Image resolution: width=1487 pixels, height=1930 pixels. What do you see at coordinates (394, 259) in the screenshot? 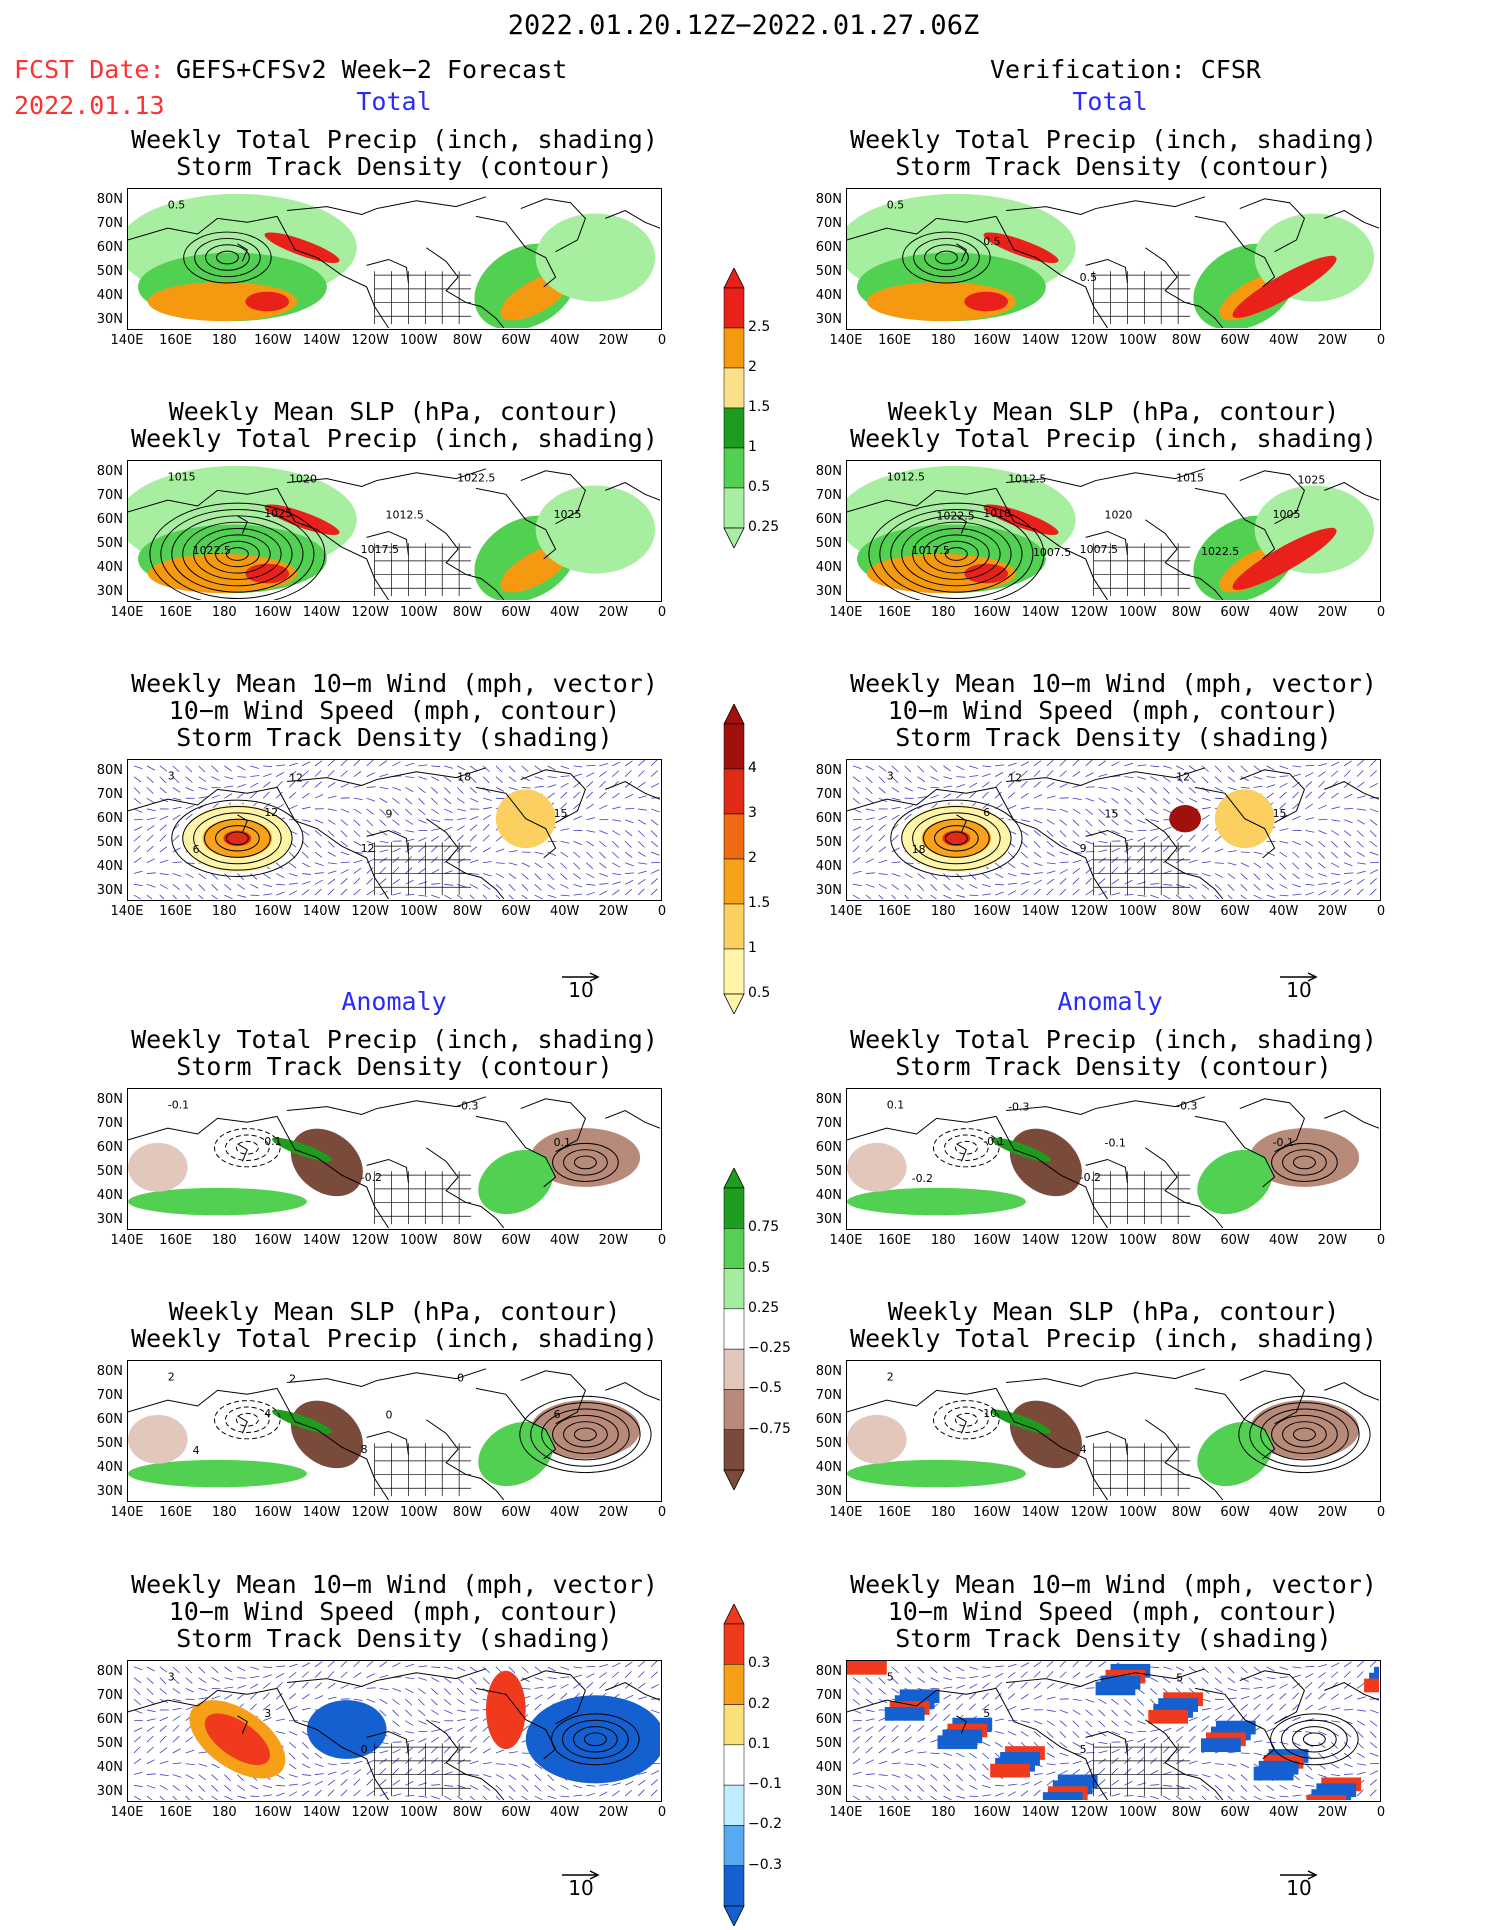
I see `map-area: 0.5` at bounding box center [394, 259].